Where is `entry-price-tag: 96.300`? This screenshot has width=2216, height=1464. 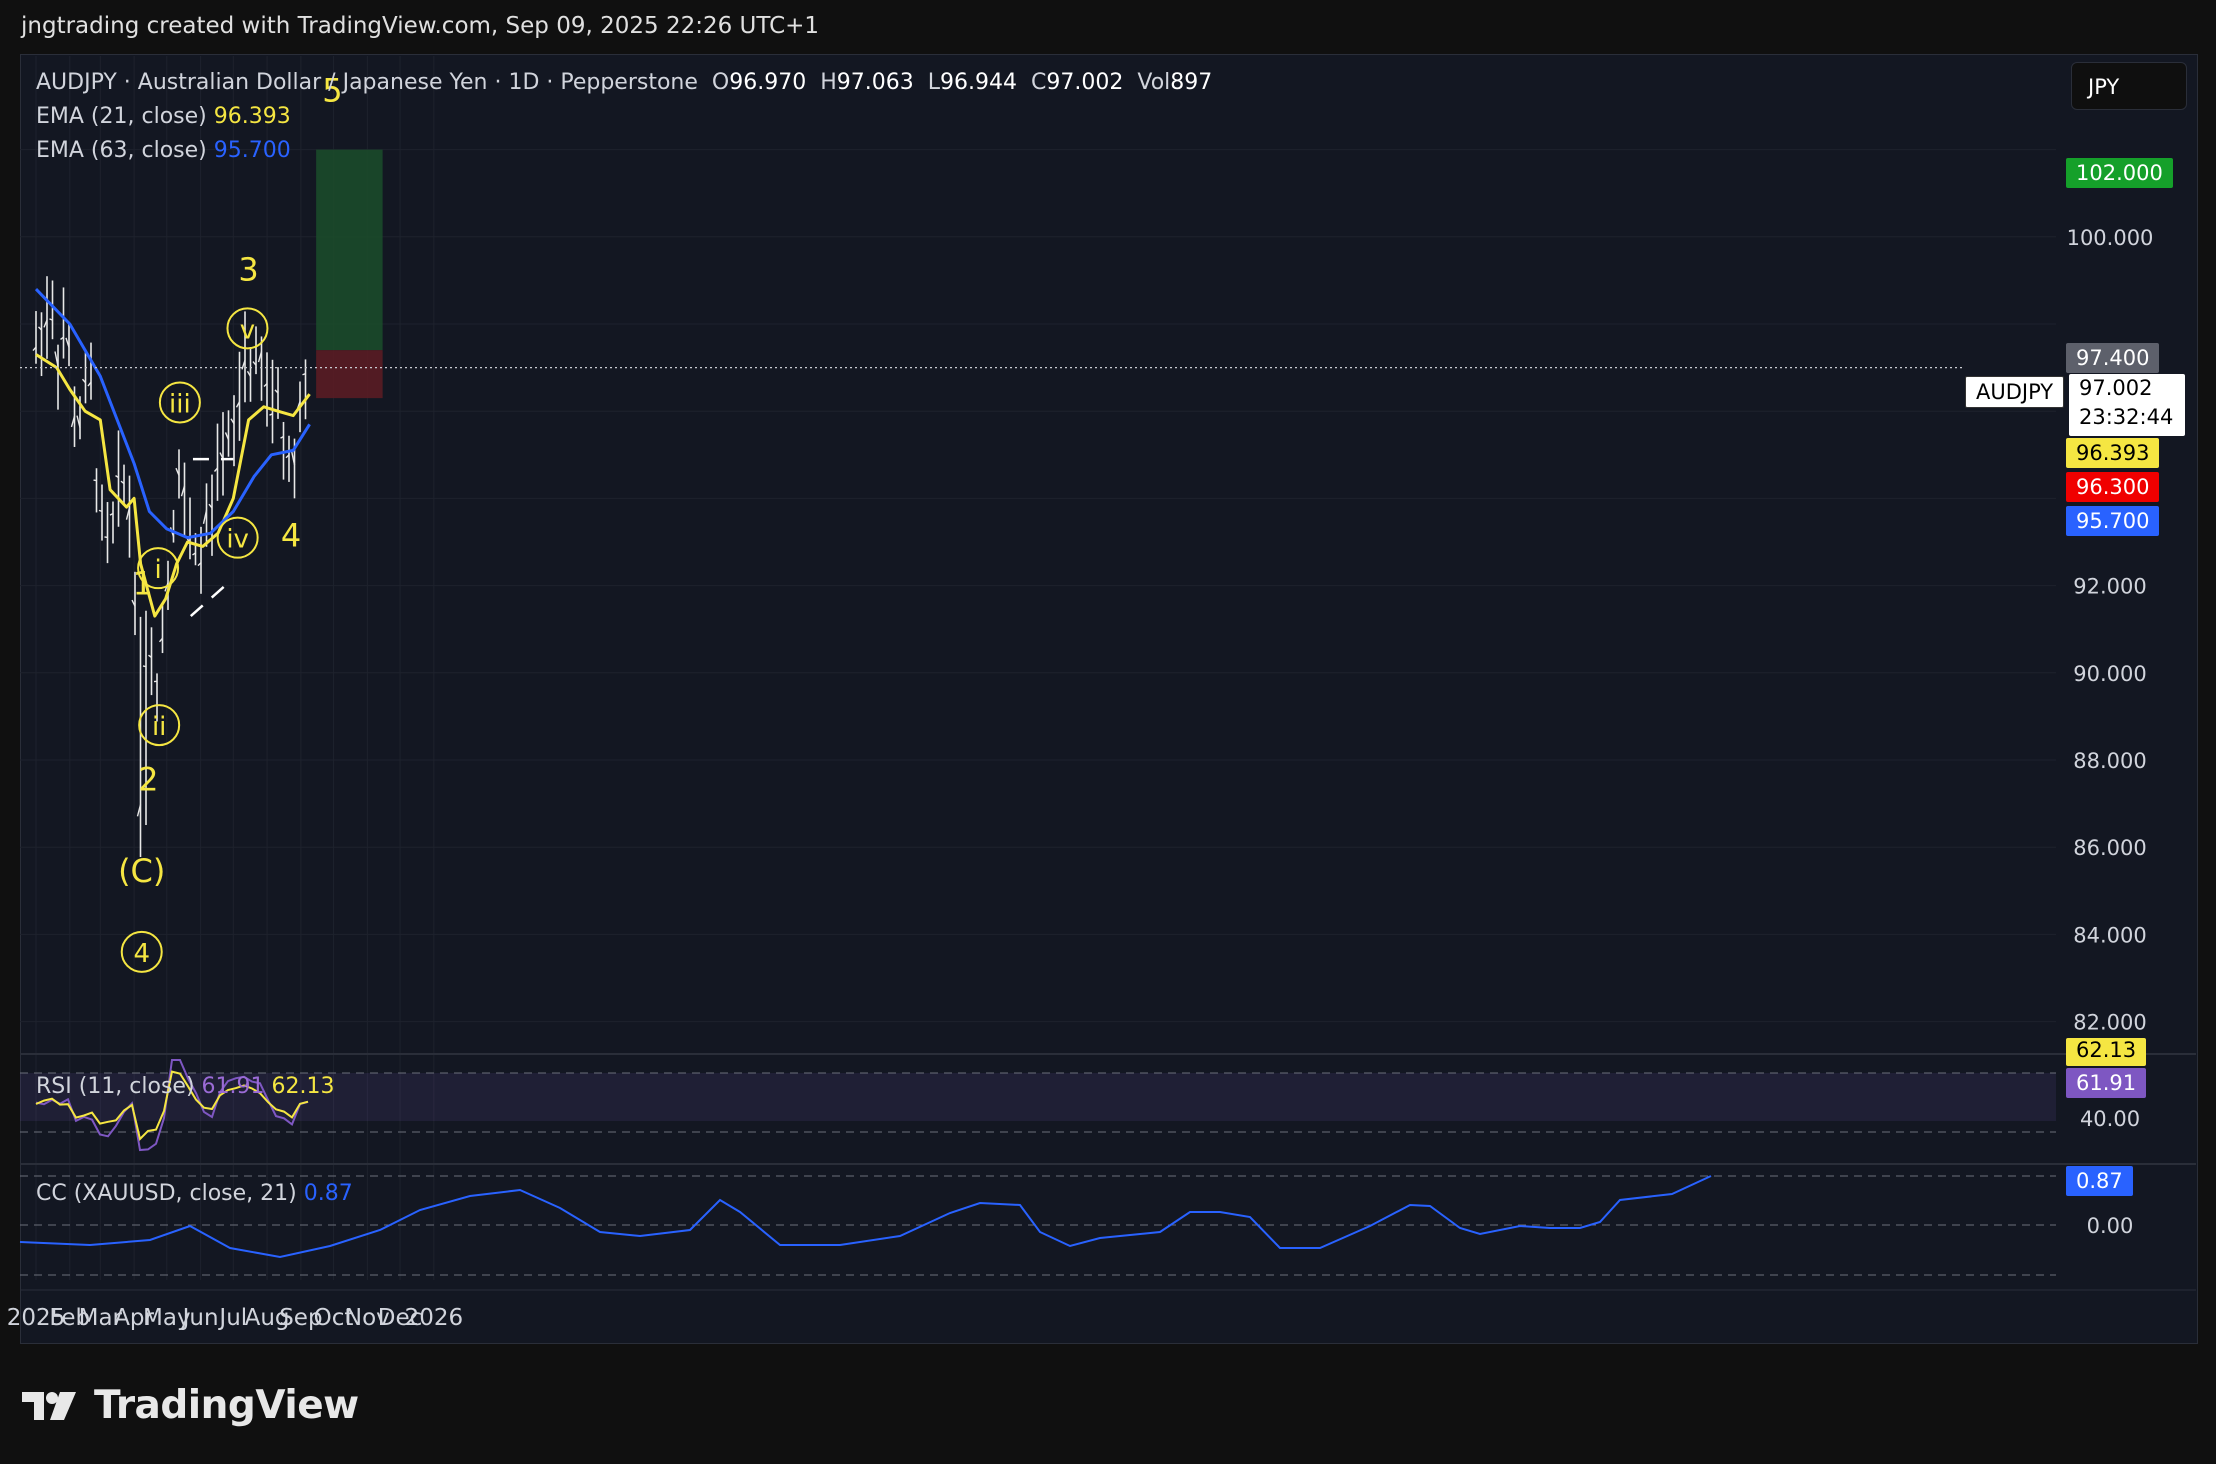
entry-price-tag: 96.300 is located at coordinates (2113, 487).